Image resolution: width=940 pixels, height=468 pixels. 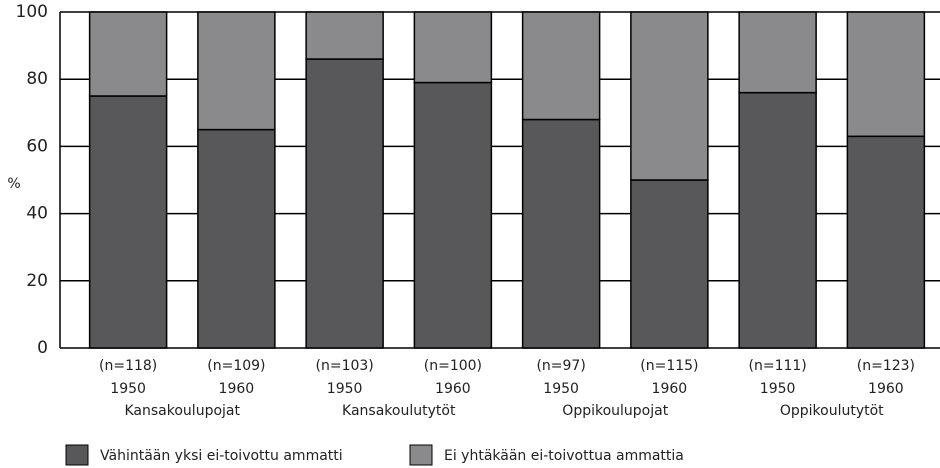 I want to click on x-tick-label: (n=115), so click(x=669, y=366).